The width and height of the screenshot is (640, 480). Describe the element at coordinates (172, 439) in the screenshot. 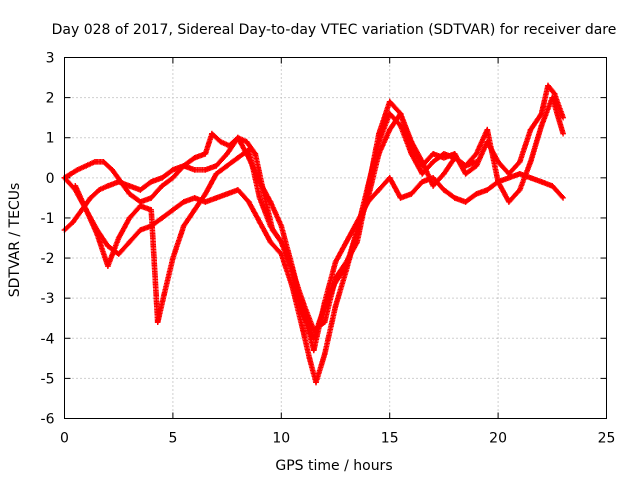

I see `x-tick-label: 5` at that location.